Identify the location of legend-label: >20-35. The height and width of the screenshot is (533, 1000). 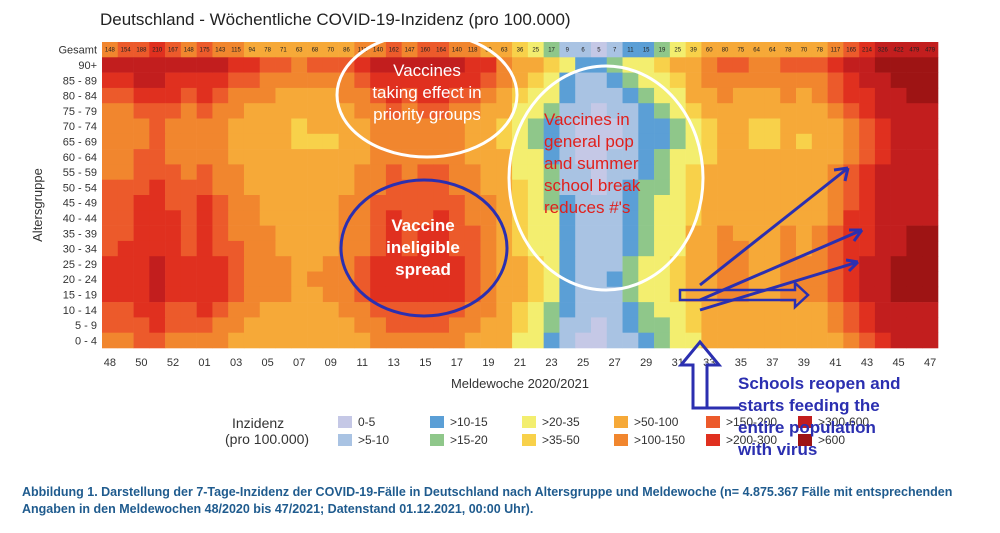
(561, 422).